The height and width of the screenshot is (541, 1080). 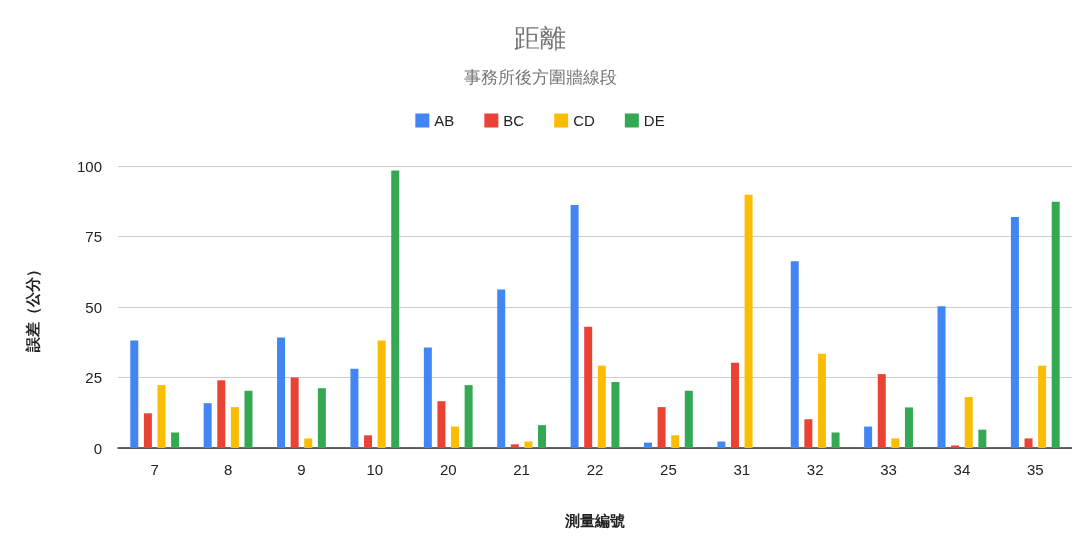 I want to click on x-tick-label: 35, so click(x=1035, y=469).